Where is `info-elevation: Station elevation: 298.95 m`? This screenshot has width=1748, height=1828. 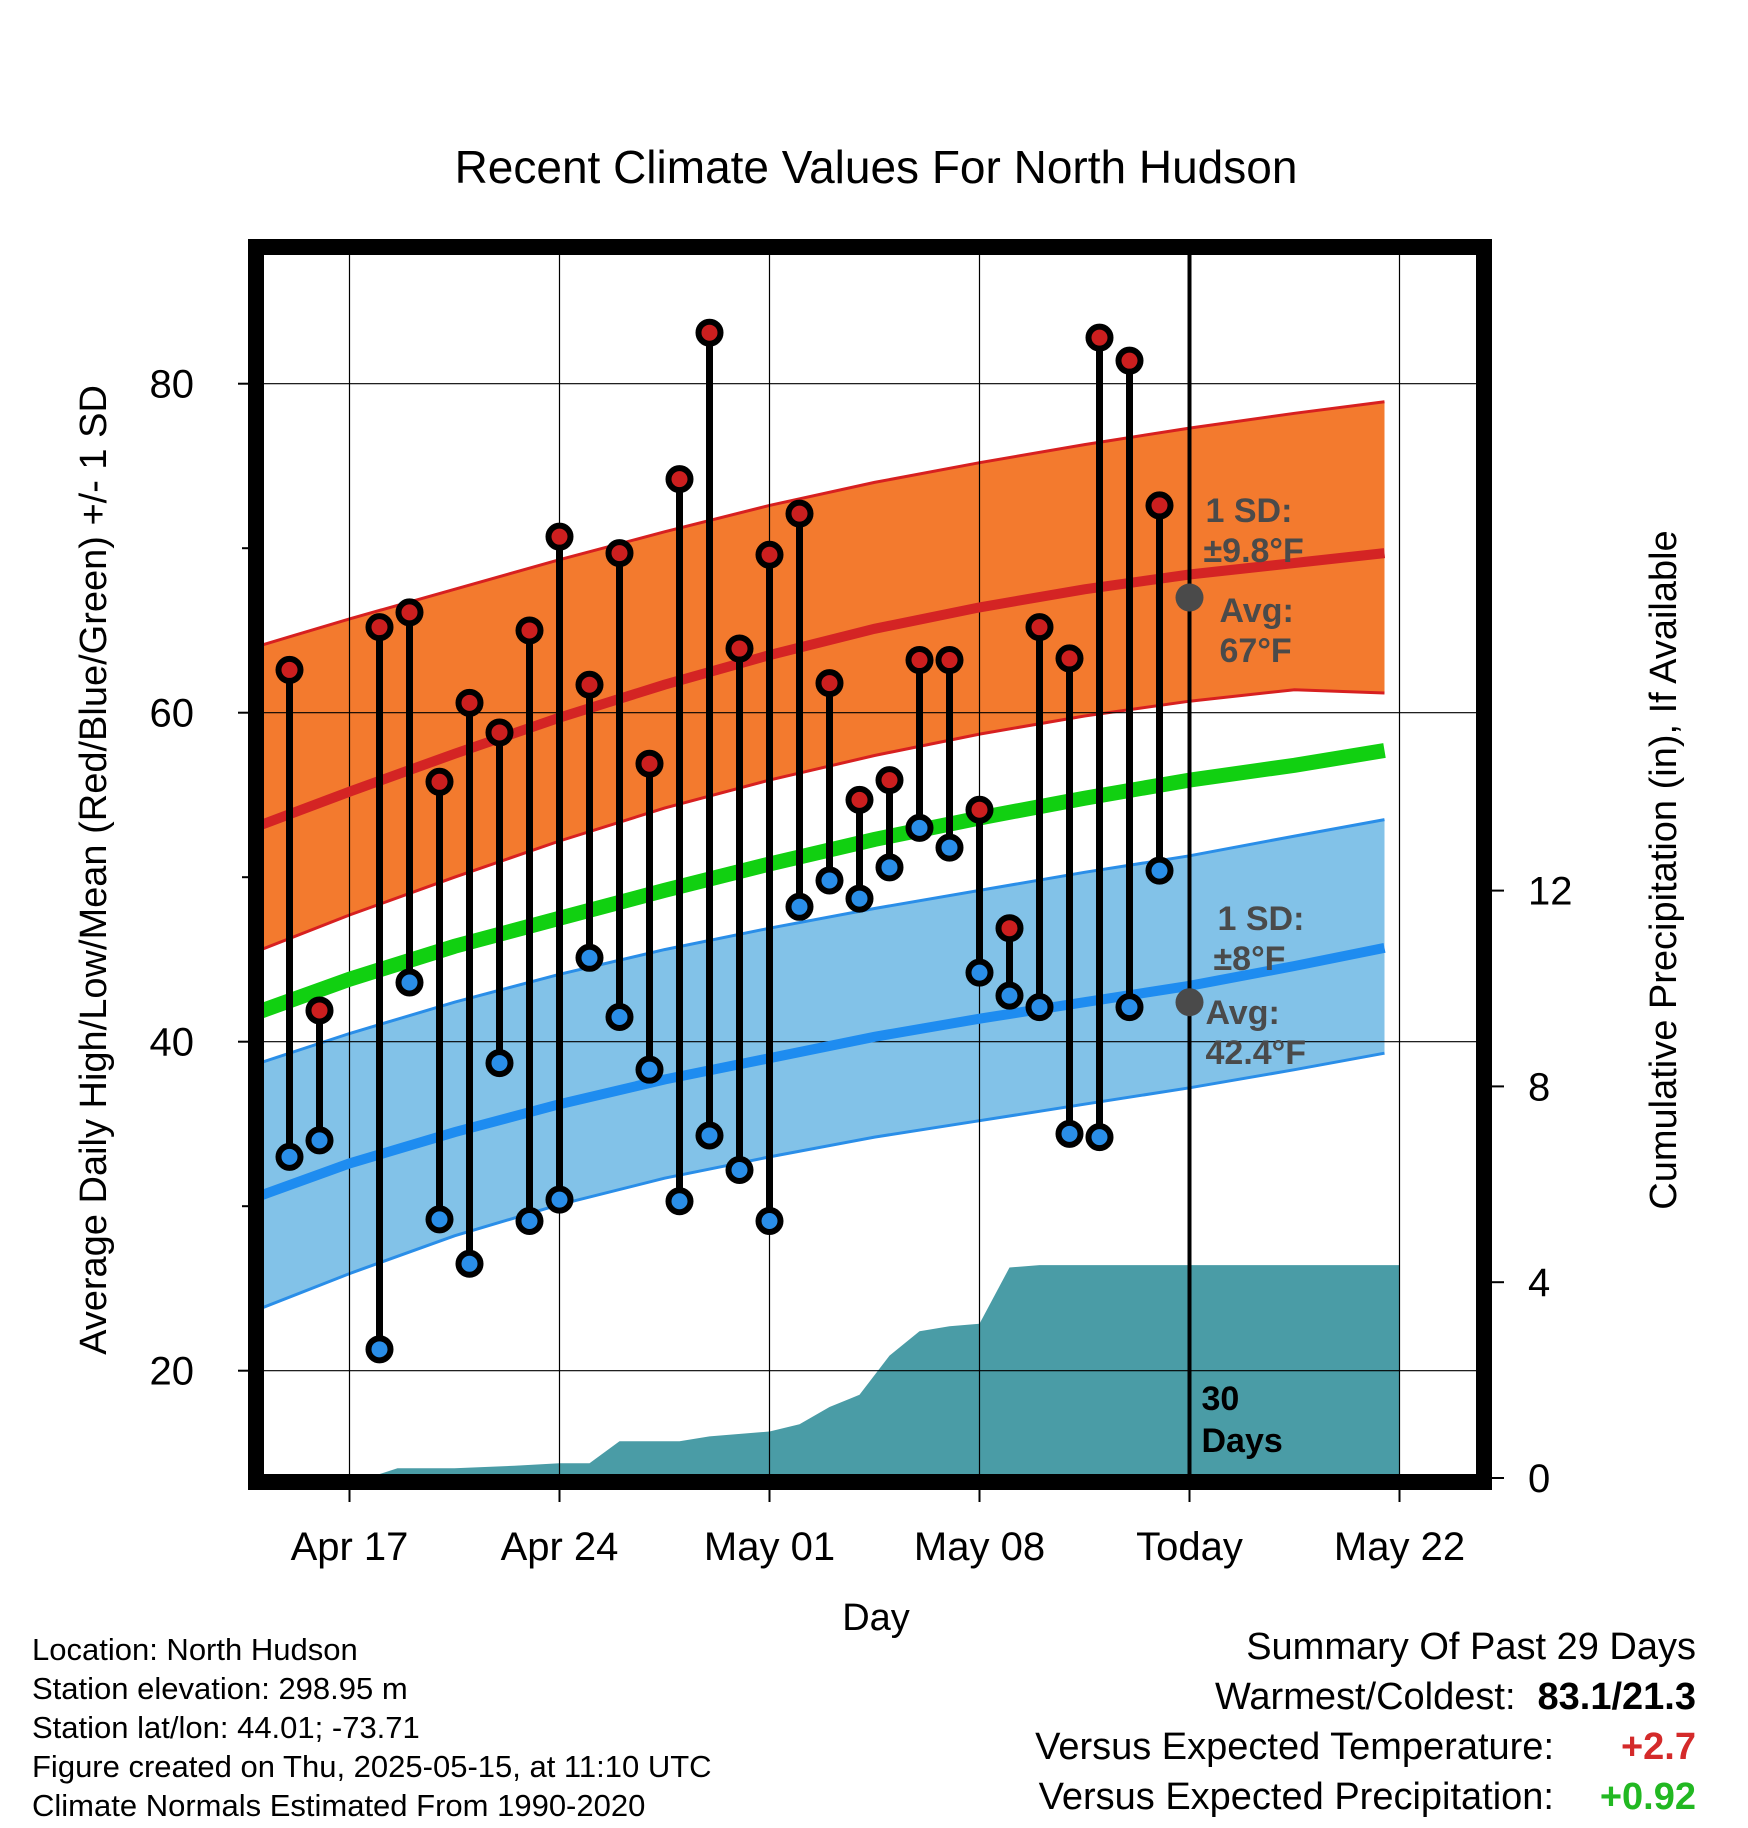 info-elevation: Station elevation: 298.95 m is located at coordinates (220, 1688).